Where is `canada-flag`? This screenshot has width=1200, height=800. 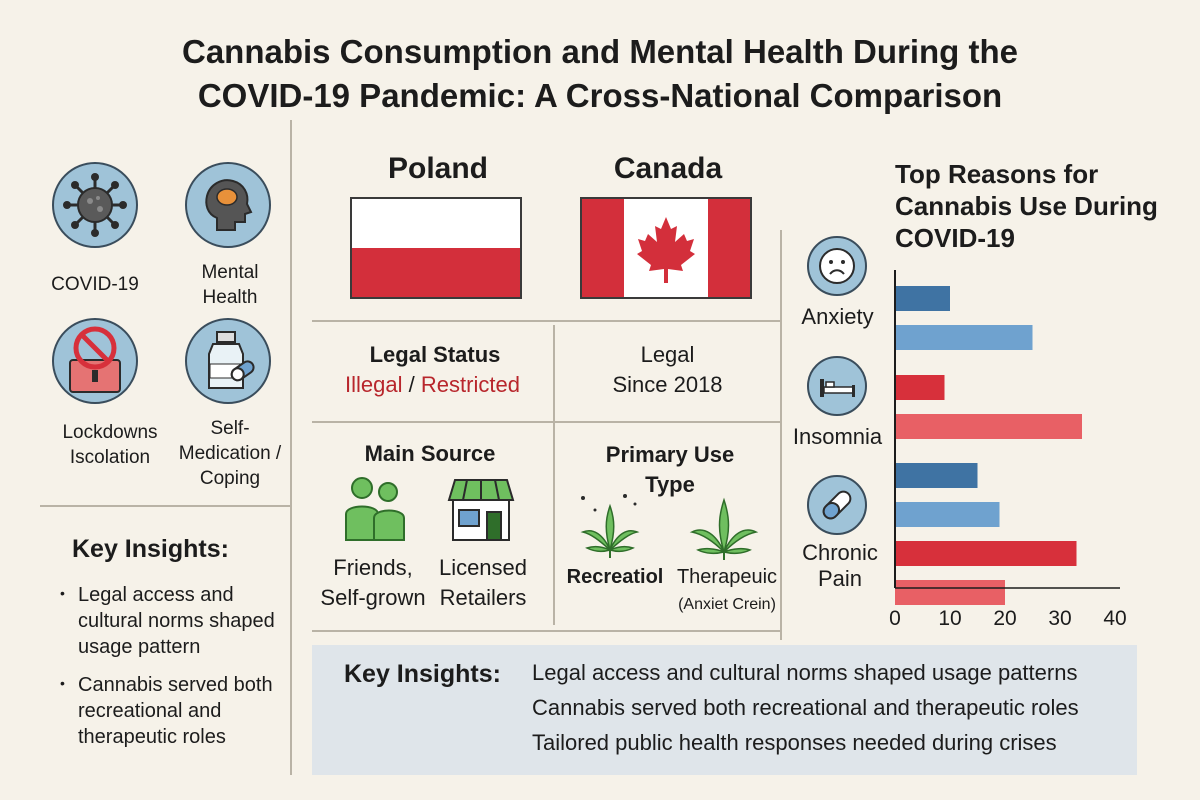 canada-flag is located at coordinates (666, 248).